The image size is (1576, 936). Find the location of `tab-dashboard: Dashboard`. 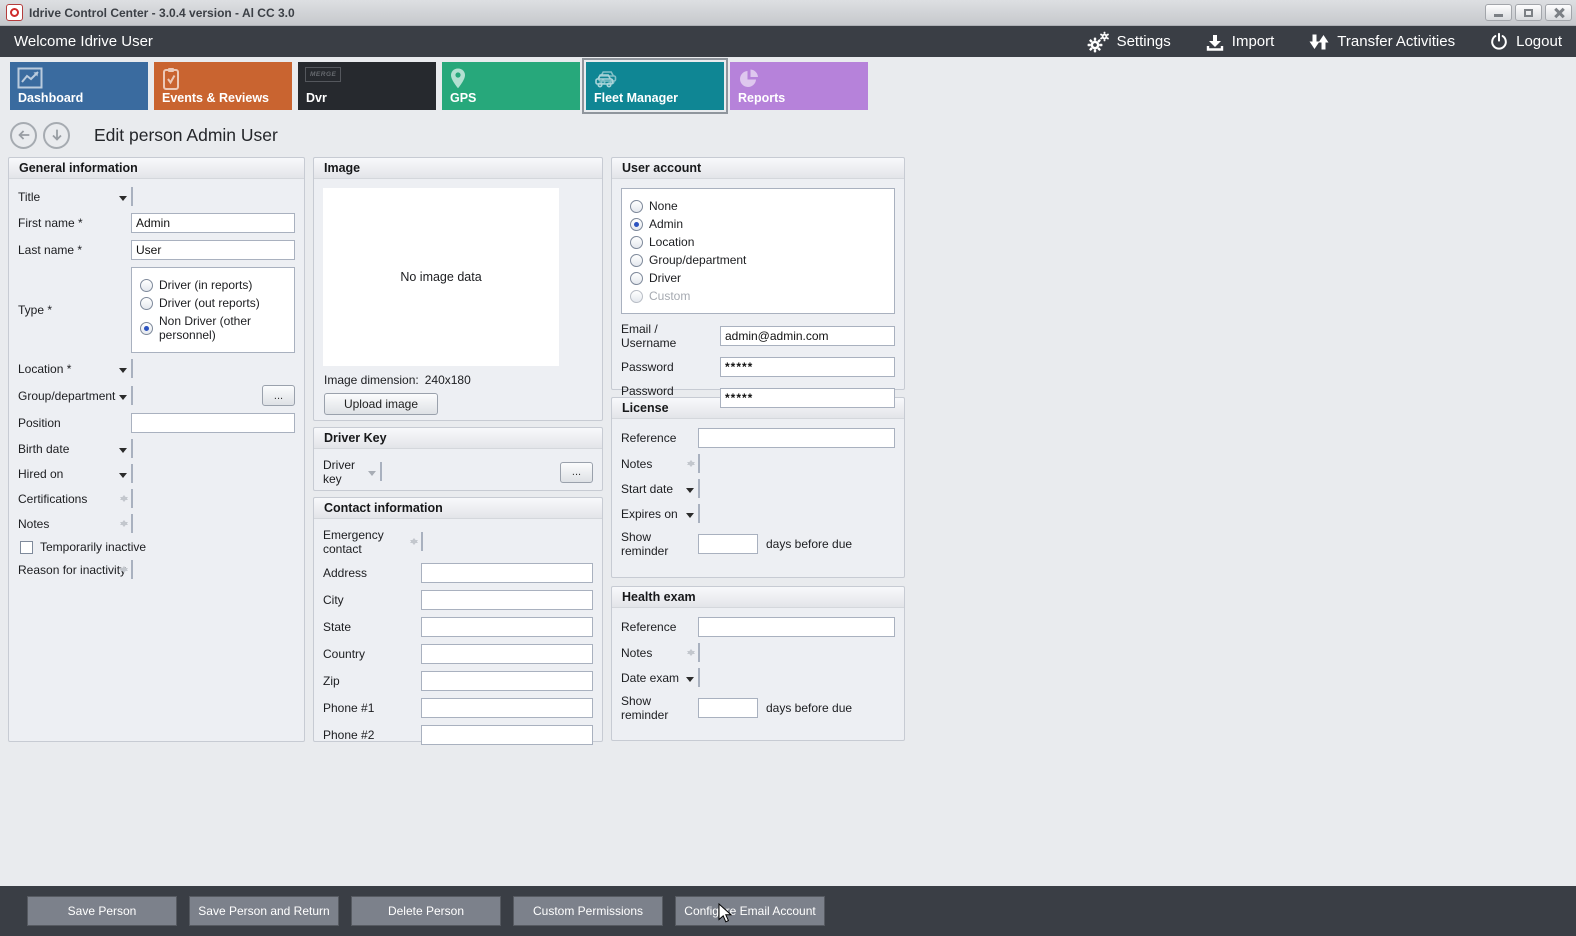

tab-dashboard: Dashboard is located at coordinates (79, 86).